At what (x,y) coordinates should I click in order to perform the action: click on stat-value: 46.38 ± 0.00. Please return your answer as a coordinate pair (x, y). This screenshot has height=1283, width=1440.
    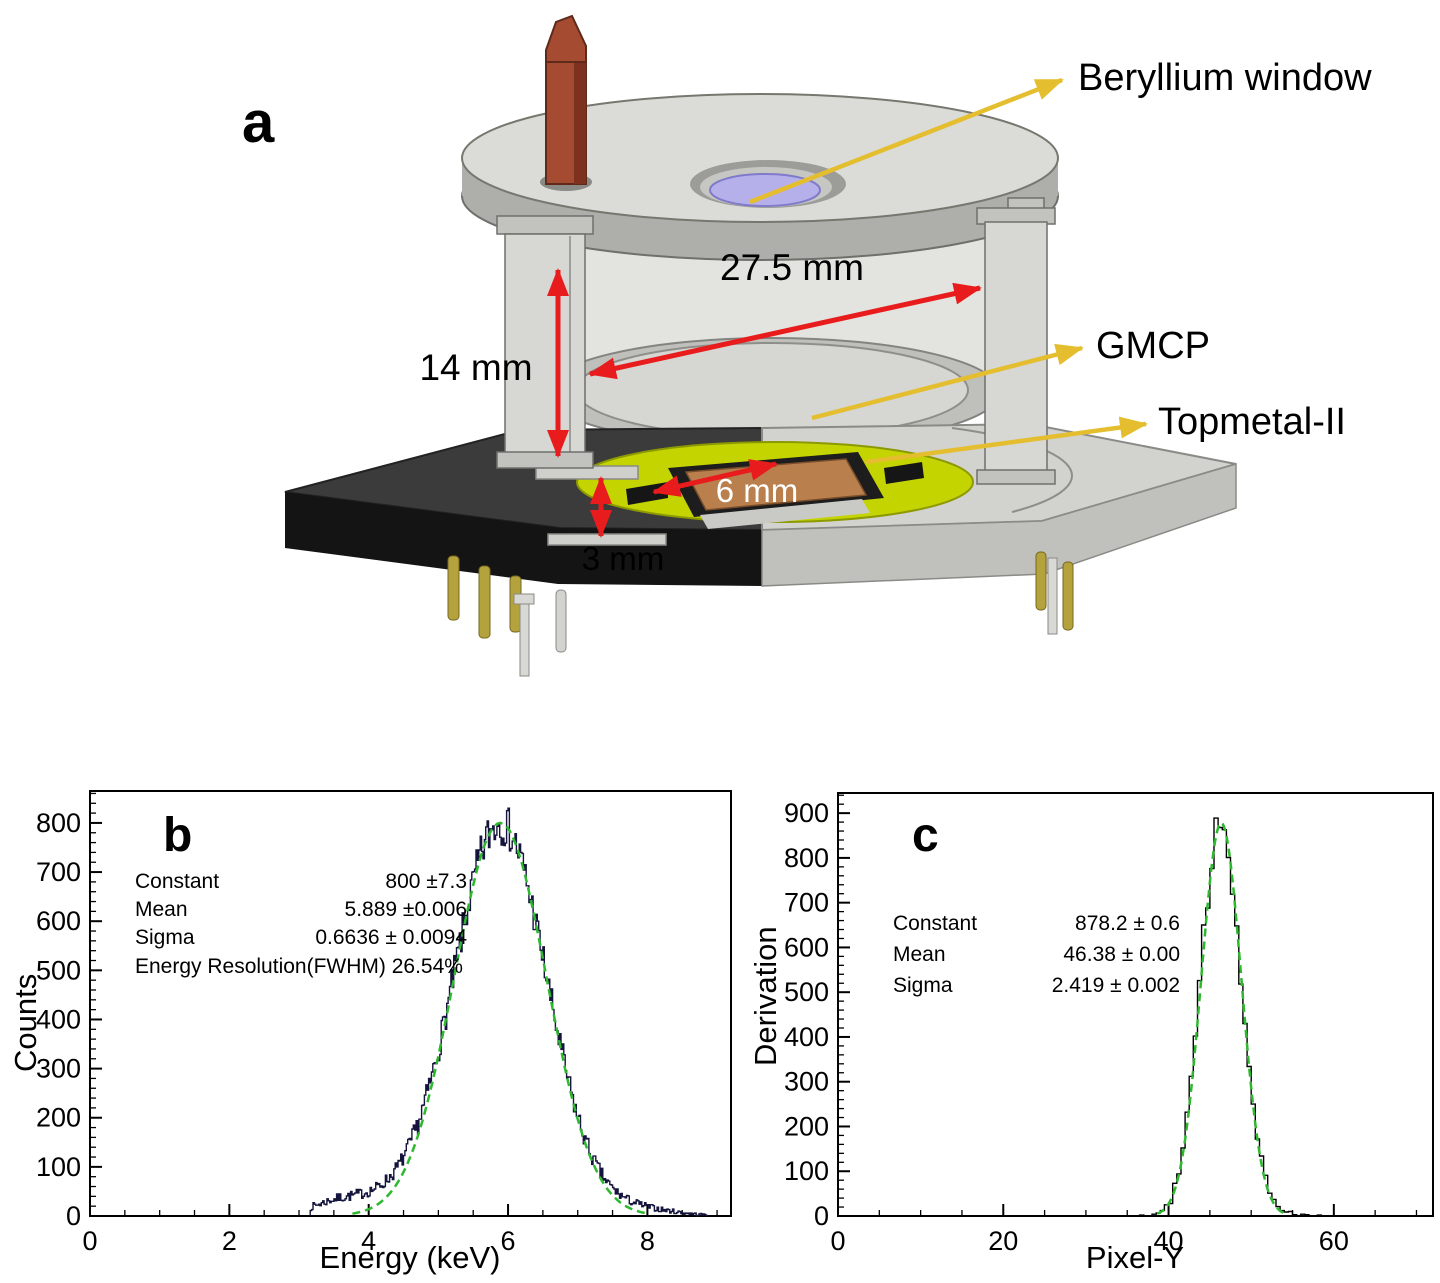
    Looking at the image, I should click on (1121, 954).